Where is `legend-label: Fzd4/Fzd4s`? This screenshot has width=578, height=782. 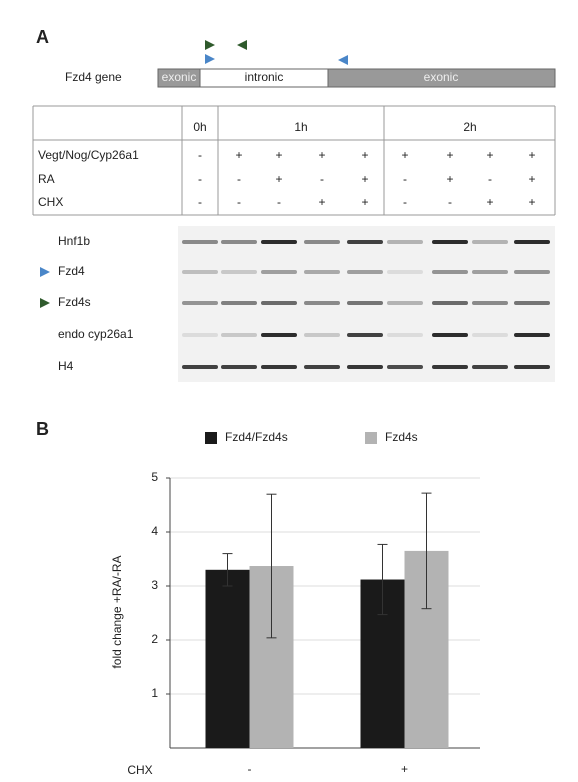 legend-label: Fzd4/Fzd4s is located at coordinates (256, 437).